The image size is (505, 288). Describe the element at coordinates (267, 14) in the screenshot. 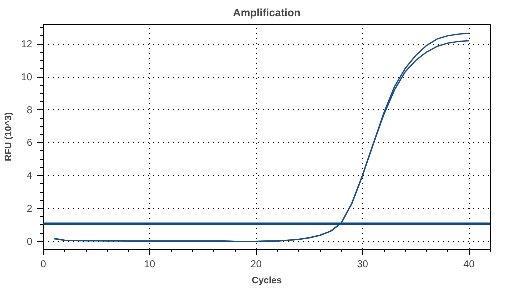

I see `chart-title: Amplification` at that location.